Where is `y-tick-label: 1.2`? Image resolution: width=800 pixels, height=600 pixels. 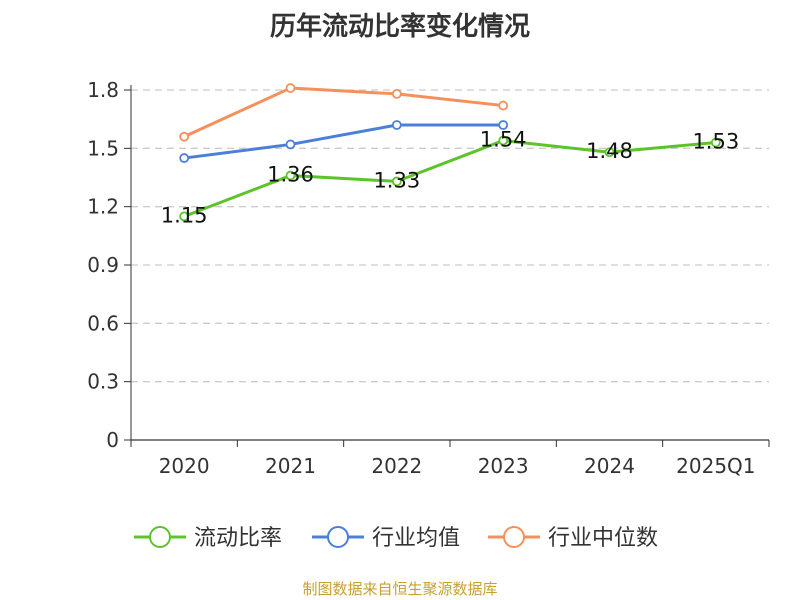 y-tick-label: 1.2 is located at coordinates (103, 207).